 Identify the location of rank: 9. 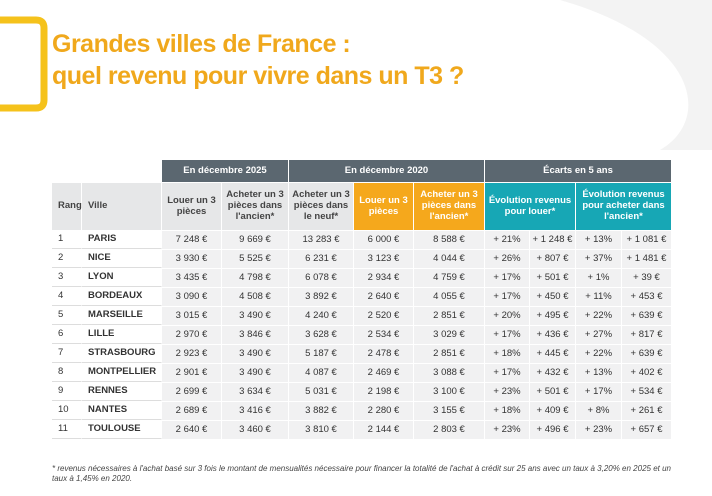
(67, 392).